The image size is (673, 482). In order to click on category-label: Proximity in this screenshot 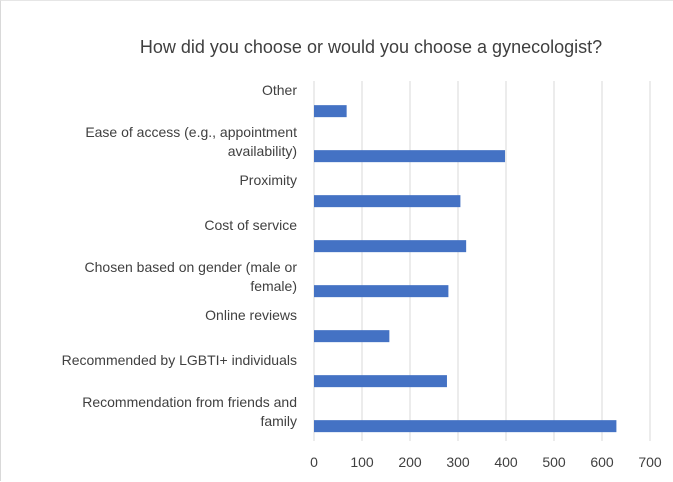, I will do `click(268, 180)`.